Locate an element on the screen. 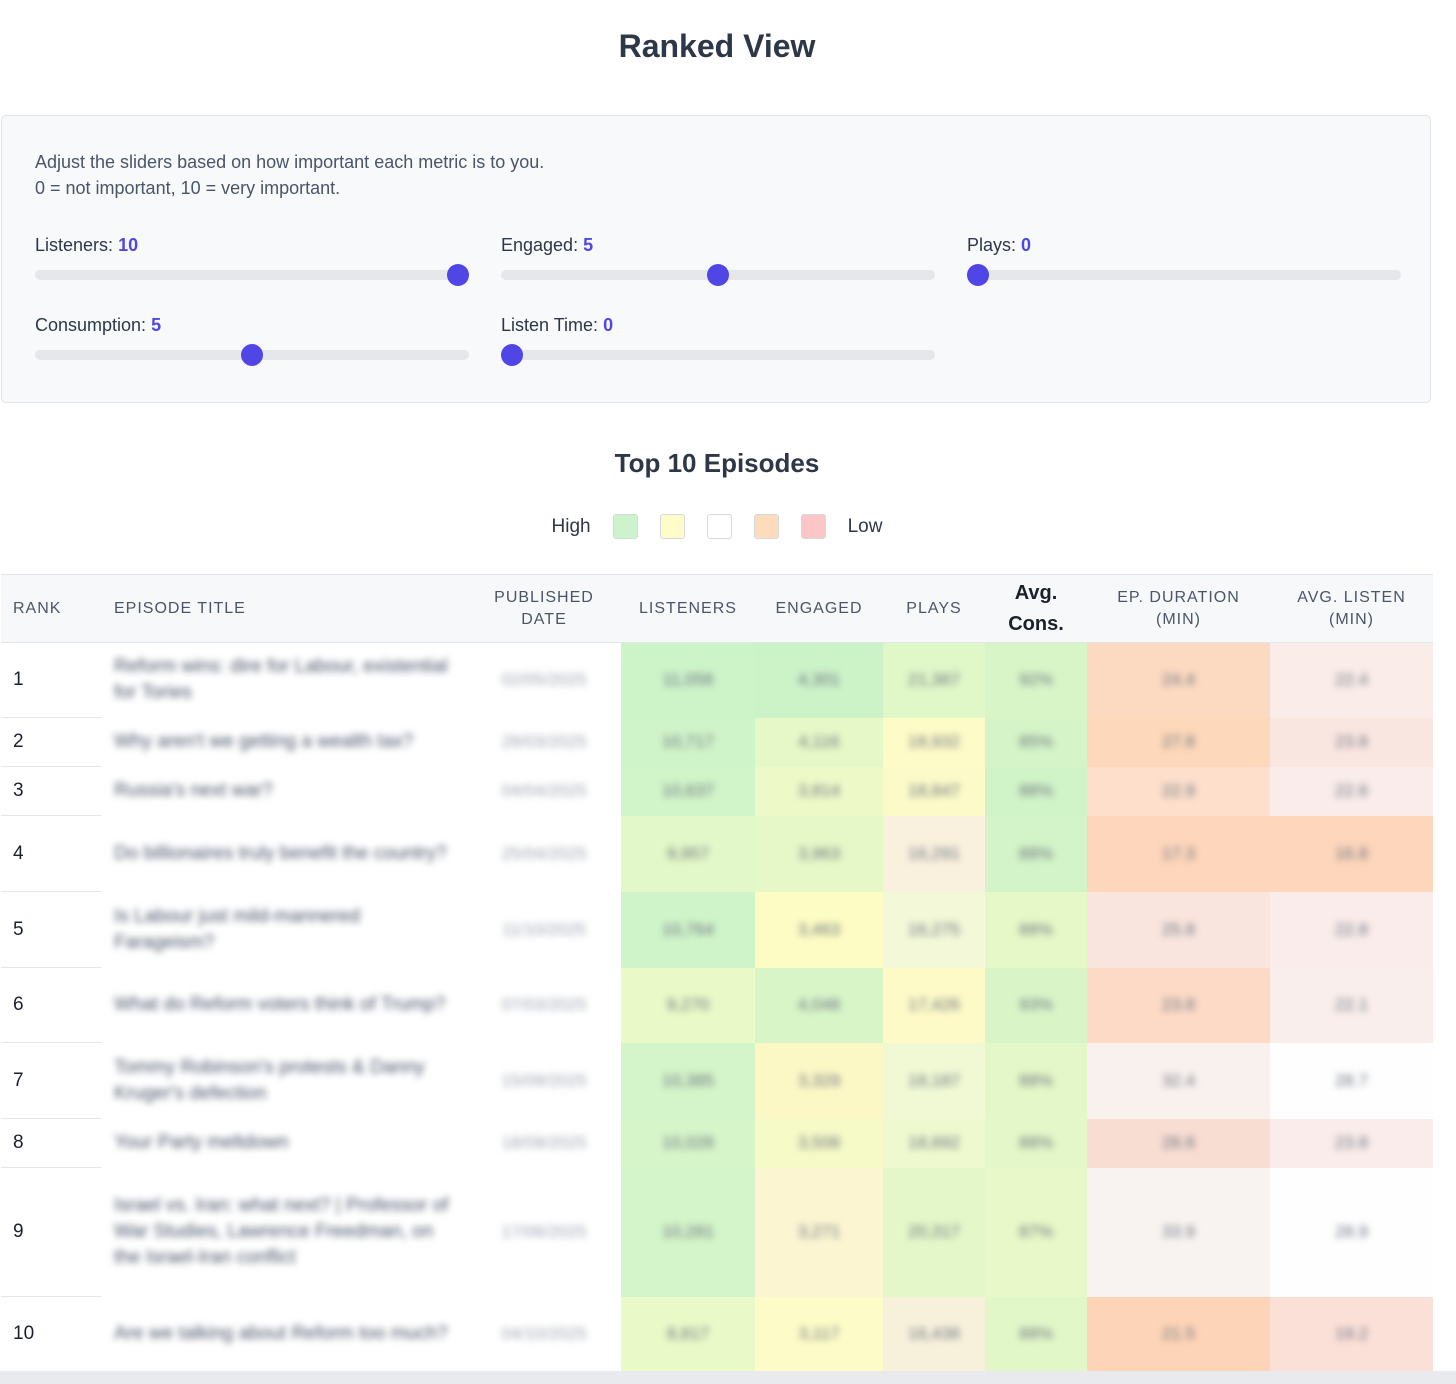  plays-cell-text: 18,932 is located at coordinates (934, 741).